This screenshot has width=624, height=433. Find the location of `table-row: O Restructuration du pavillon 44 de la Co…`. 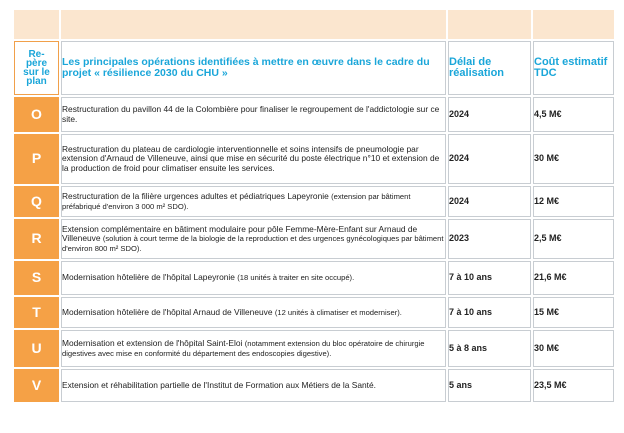

table-row: O Restructuration du pavillon 44 de la Co… is located at coordinates (314, 114).